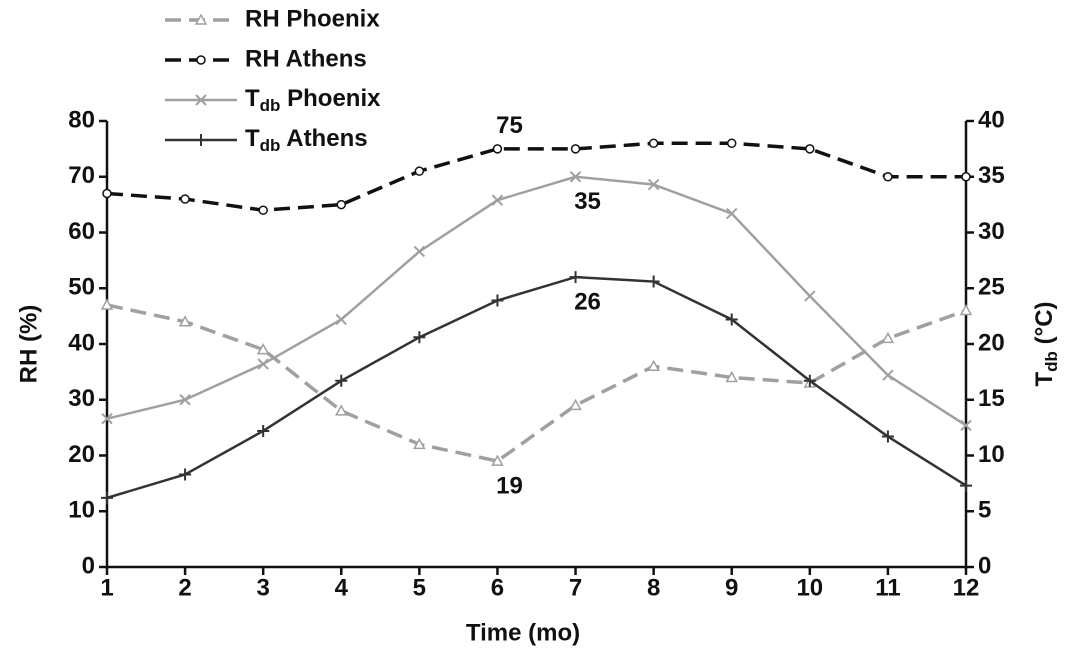 The width and height of the screenshot is (1070, 649). I want to click on y-tick-label: 40, so click(81, 342).